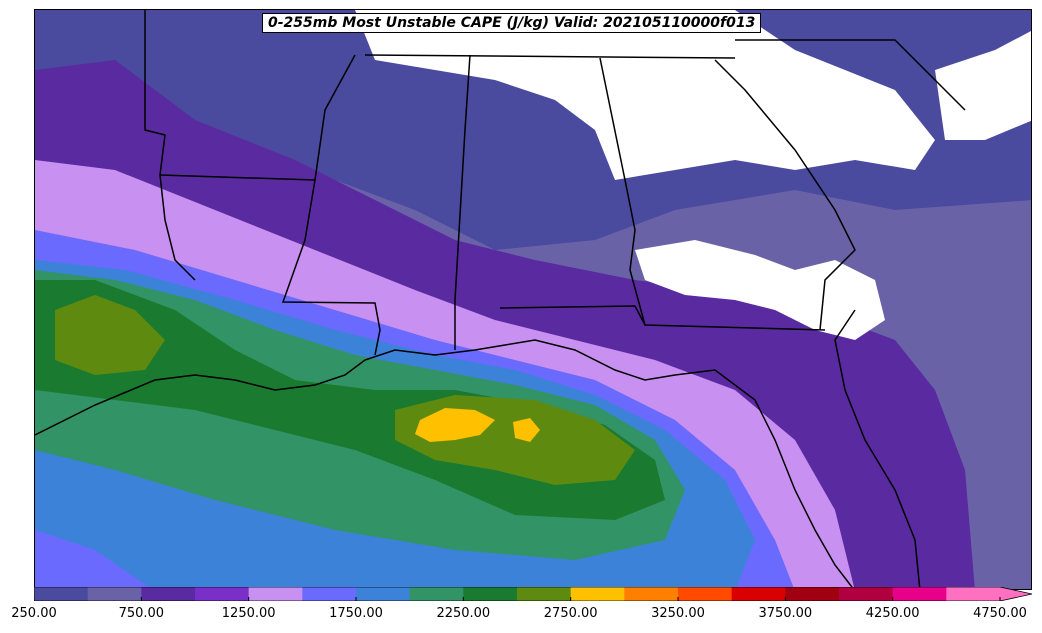 The height and width of the screenshot is (633, 1042). What do you see at coordinates (570, 613) in the screenshot?
I see `colorbar-tick-label: 2750.00` at bounding box center [570, 613].